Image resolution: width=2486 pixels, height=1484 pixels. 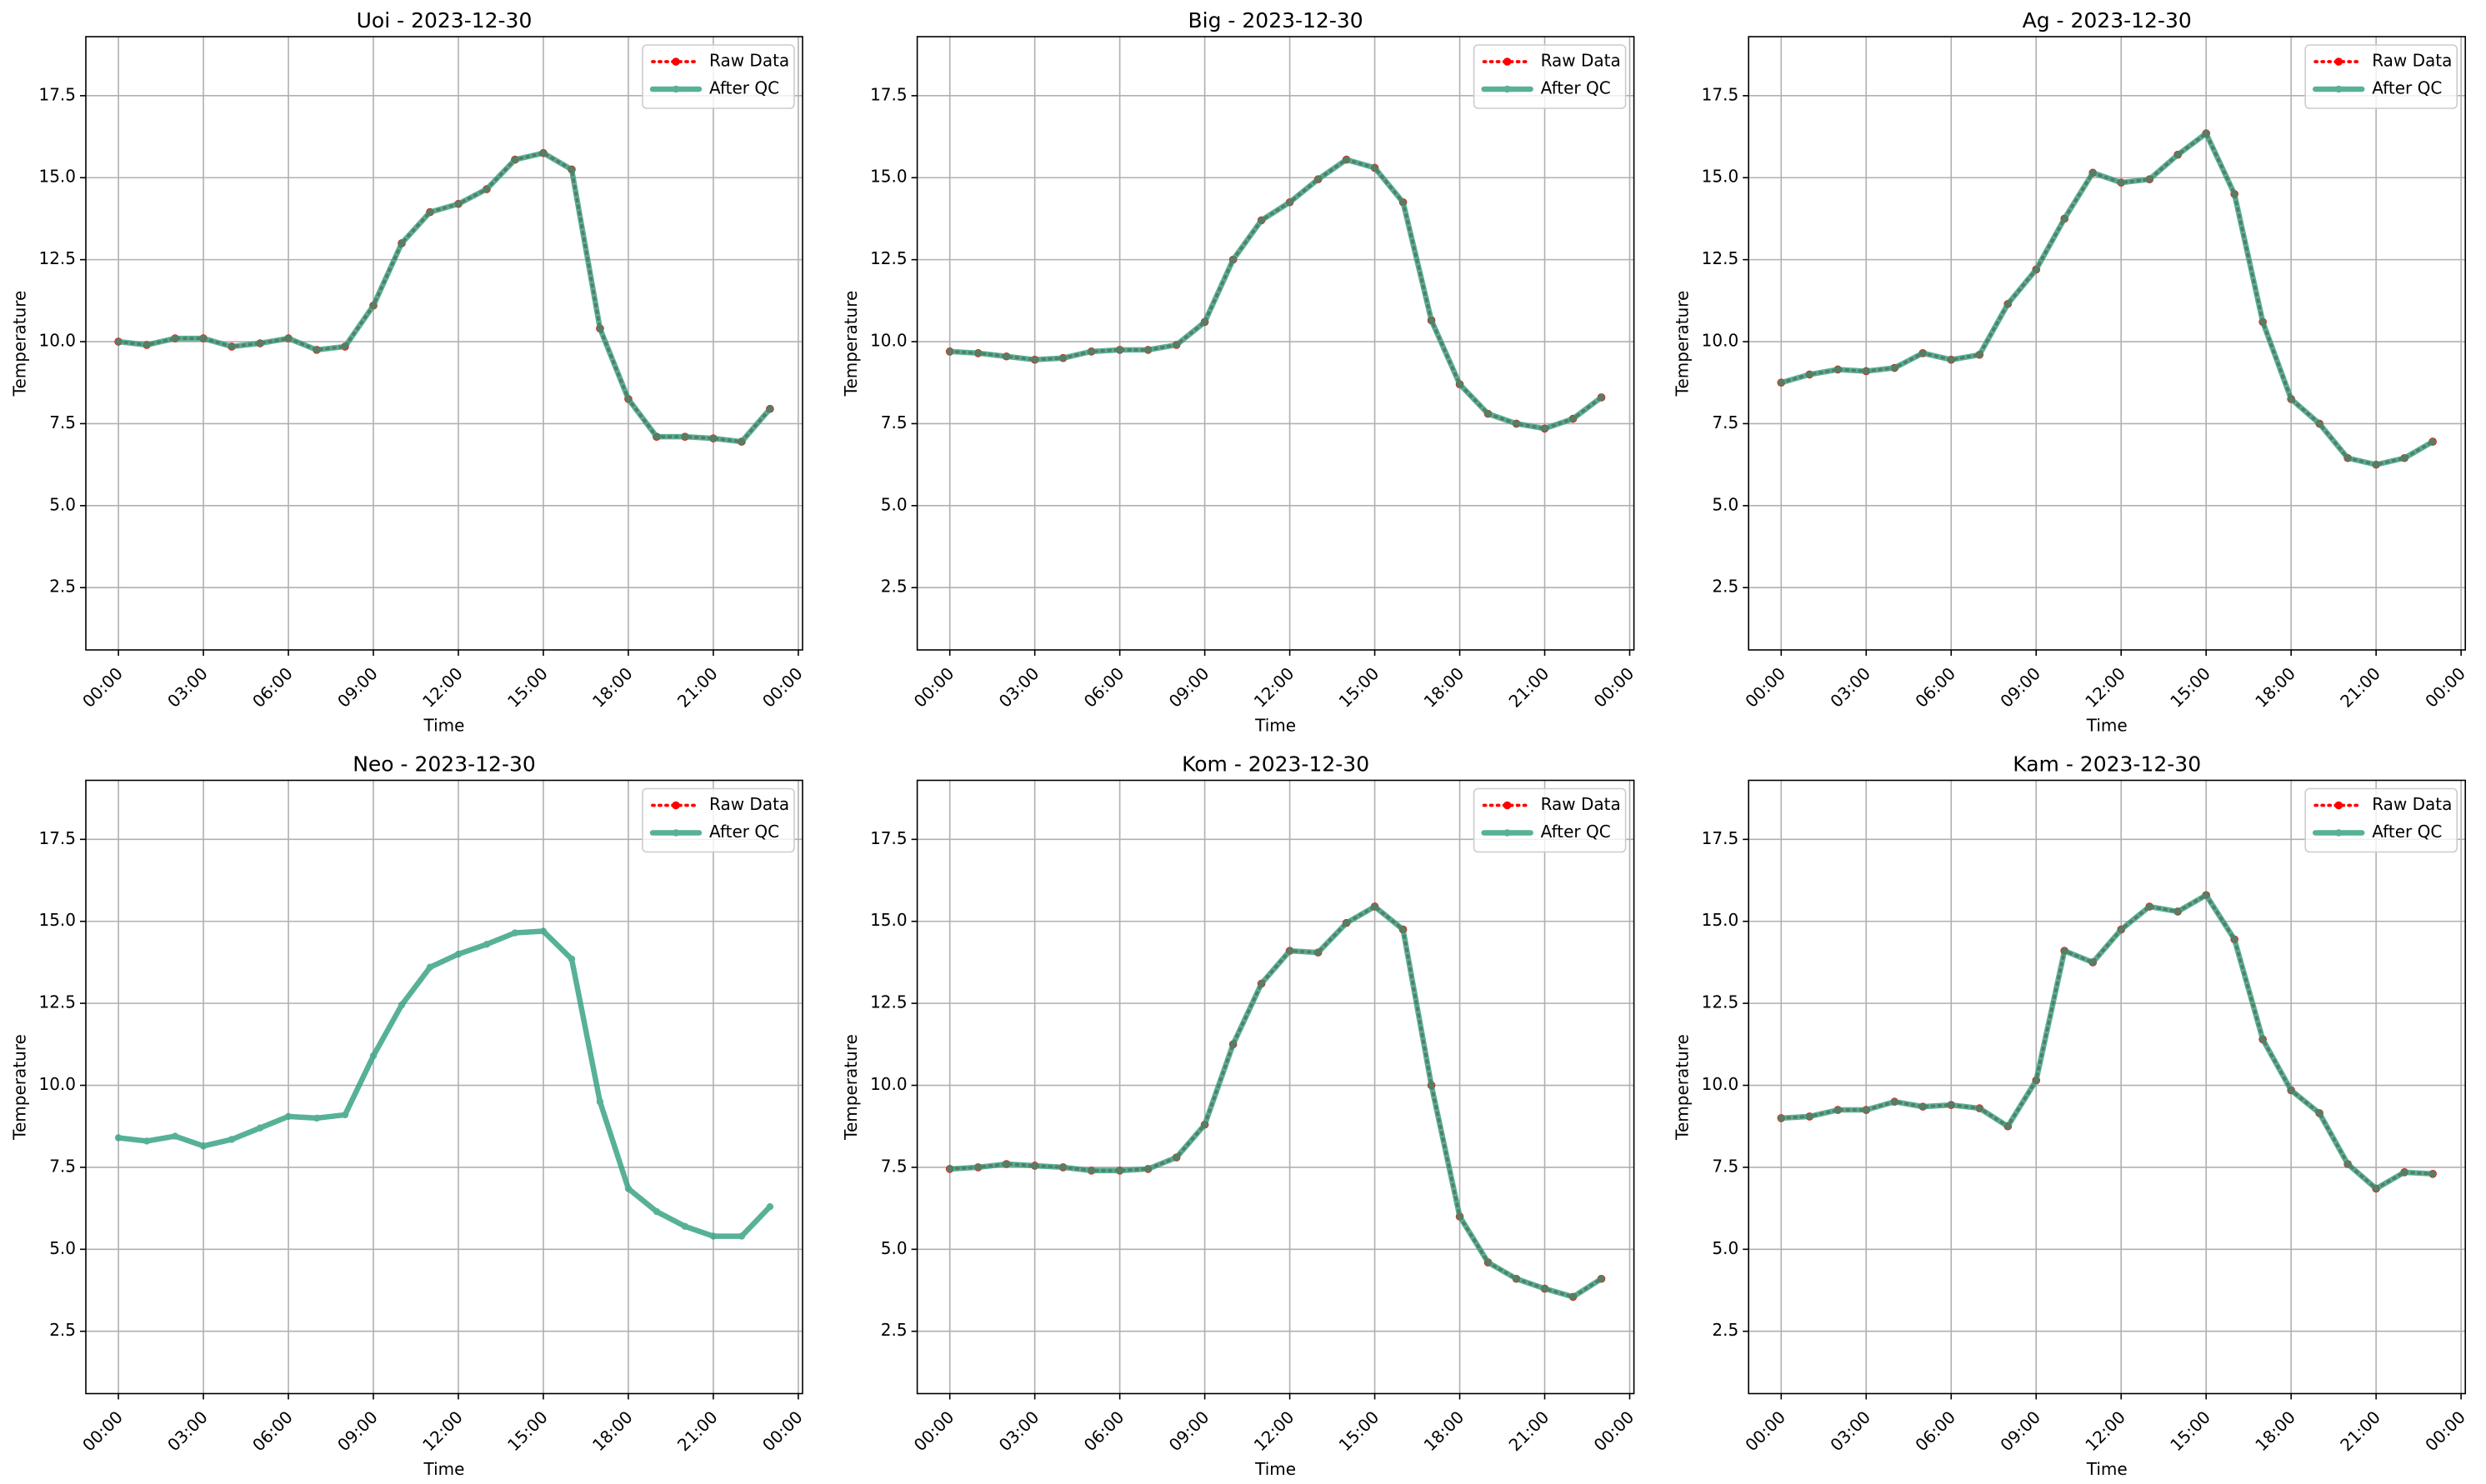 I want to click on x-tick-label: 09:00, so click(x=357, y=687).